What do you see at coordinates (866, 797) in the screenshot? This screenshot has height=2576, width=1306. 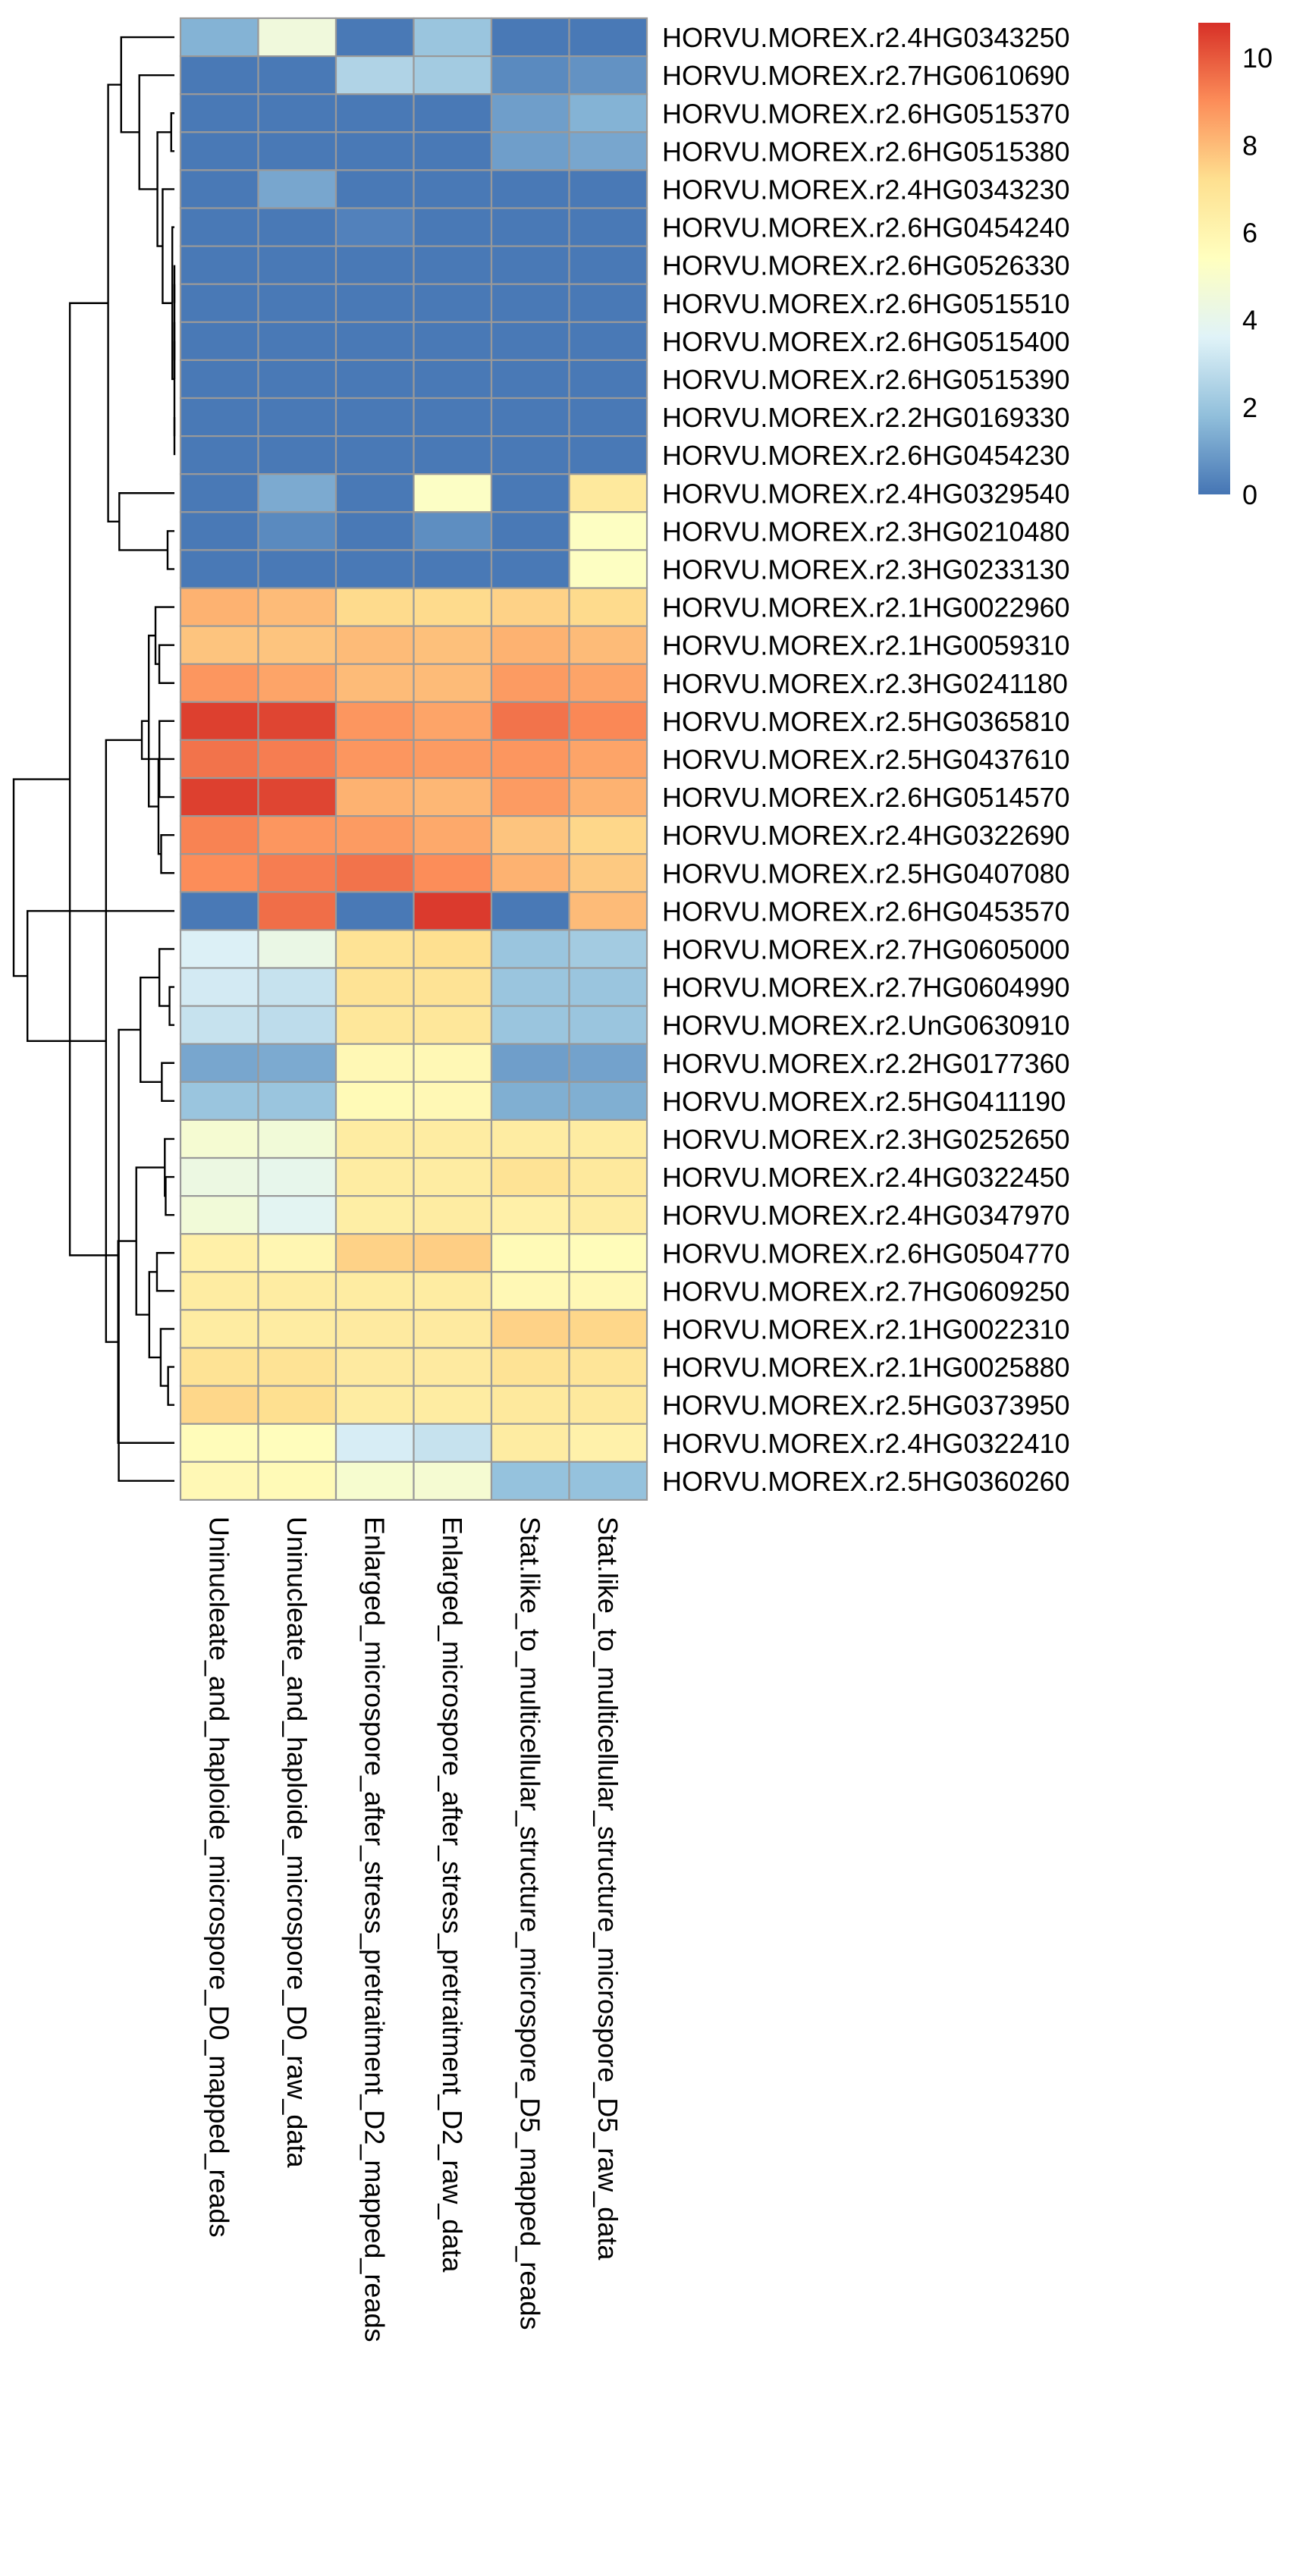 I see `row-label: HORVU.MOREX.r2.6HG0514570` at bounding box center [866, 797].